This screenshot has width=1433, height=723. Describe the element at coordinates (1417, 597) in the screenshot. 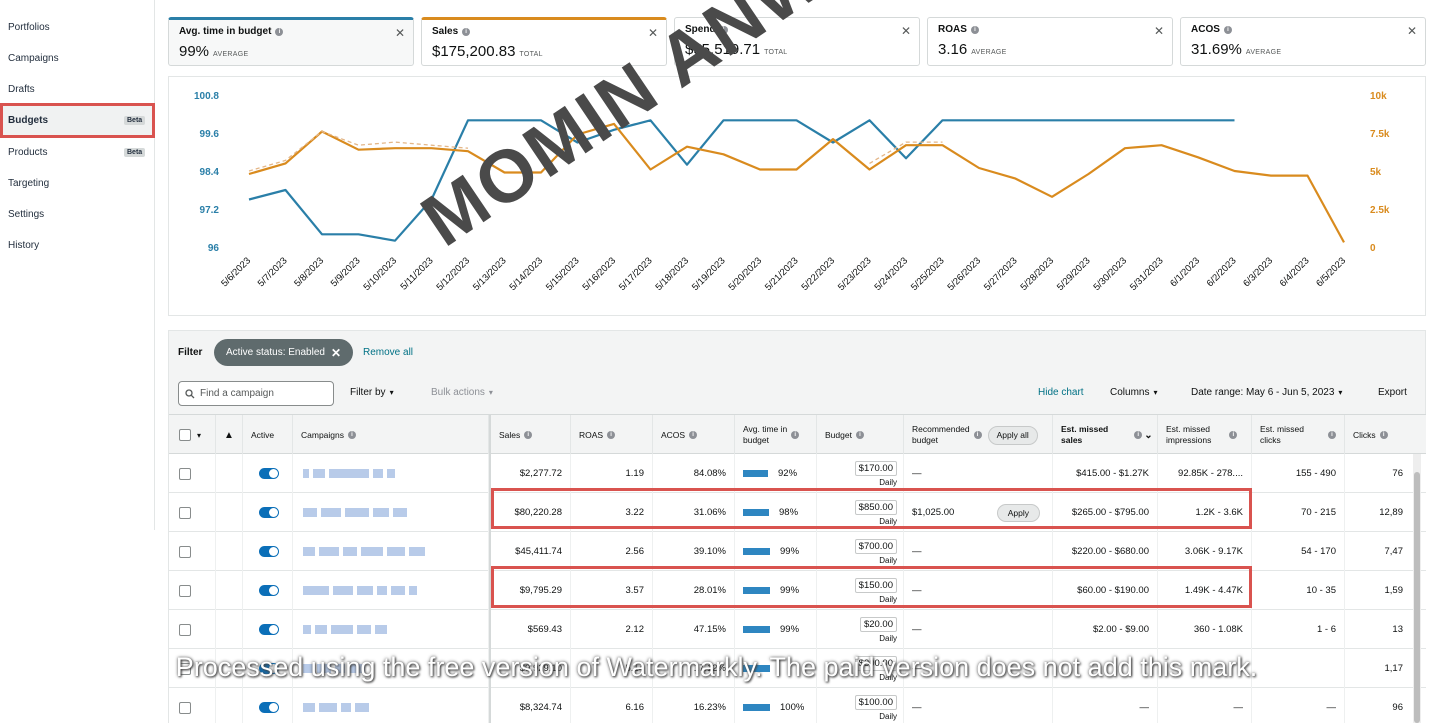

I see `scrollbar-thumb` at that location.